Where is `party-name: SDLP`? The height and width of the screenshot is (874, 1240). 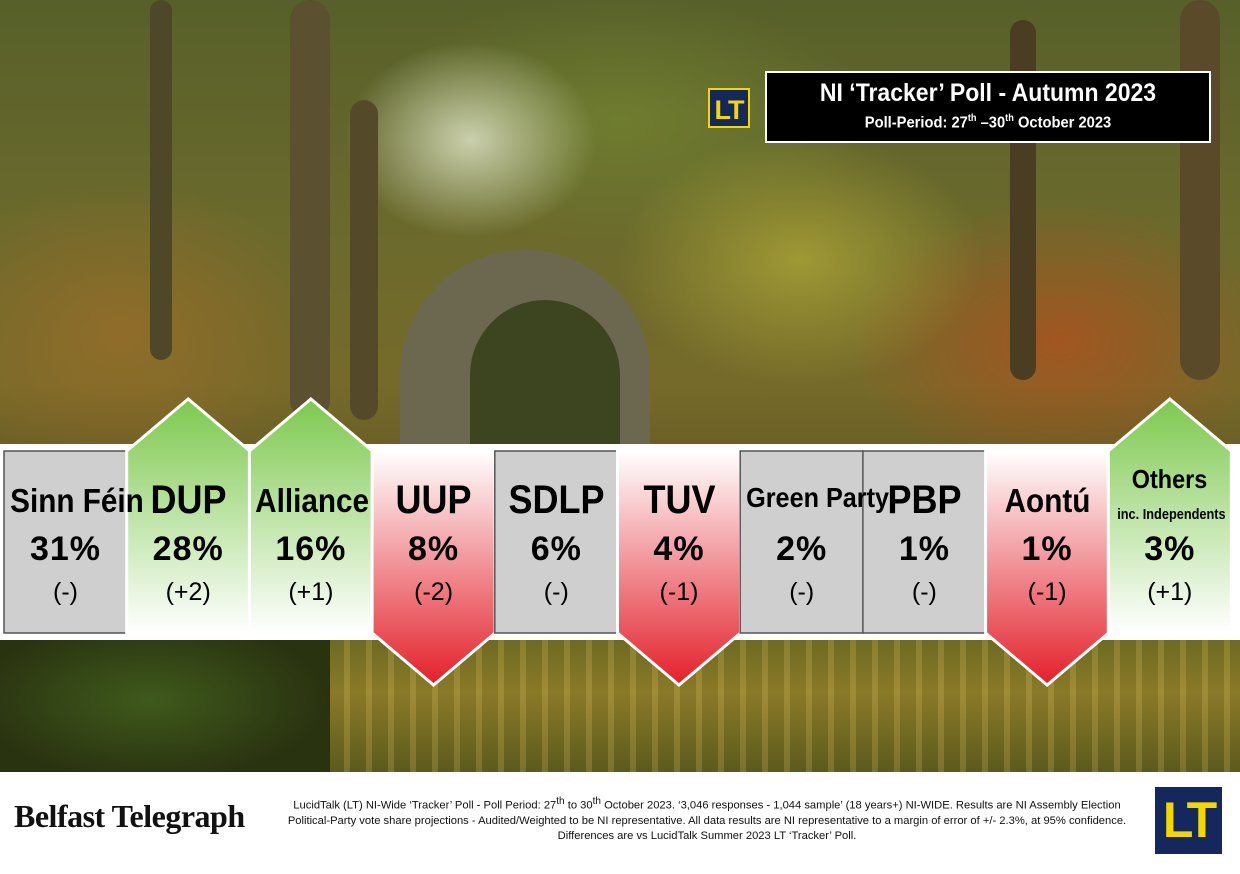 party-name: SDLP is located at coordinates (556, 500).